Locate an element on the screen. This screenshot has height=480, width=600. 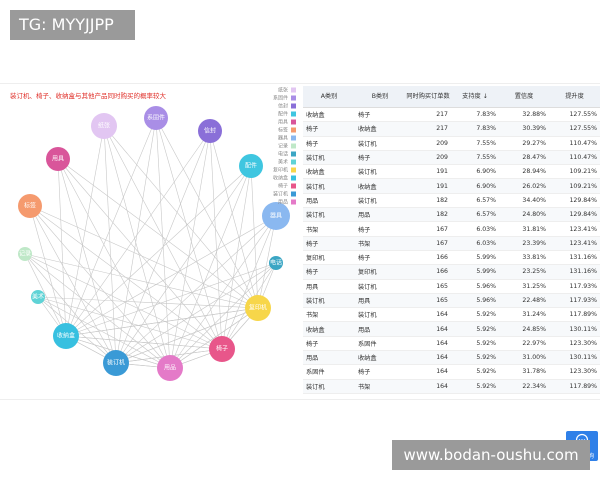
table-row: 收纳盒 装订机 191 6.90% 28.94% 109.21% is located at coordinates (451, 172).